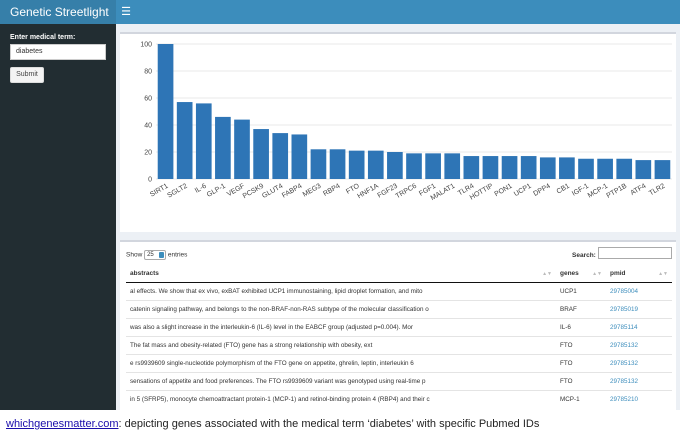  I want to click on top-navbar: Genetic Streetlight ☰, so click(340, 12).